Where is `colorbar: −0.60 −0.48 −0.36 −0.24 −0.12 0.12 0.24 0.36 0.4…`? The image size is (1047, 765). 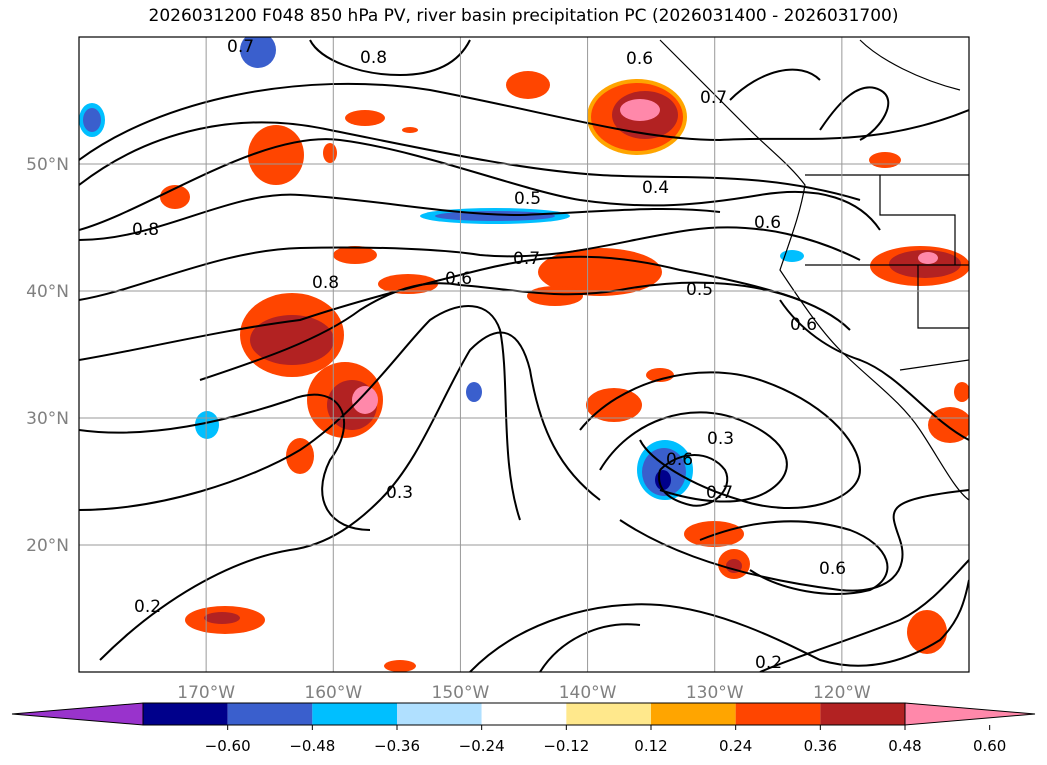 colorbar: −0.60 −0.48 −0.36 −0.24 −0.12 0.12 0.24 0.36 0.4… is located at coordinates (523, 728).